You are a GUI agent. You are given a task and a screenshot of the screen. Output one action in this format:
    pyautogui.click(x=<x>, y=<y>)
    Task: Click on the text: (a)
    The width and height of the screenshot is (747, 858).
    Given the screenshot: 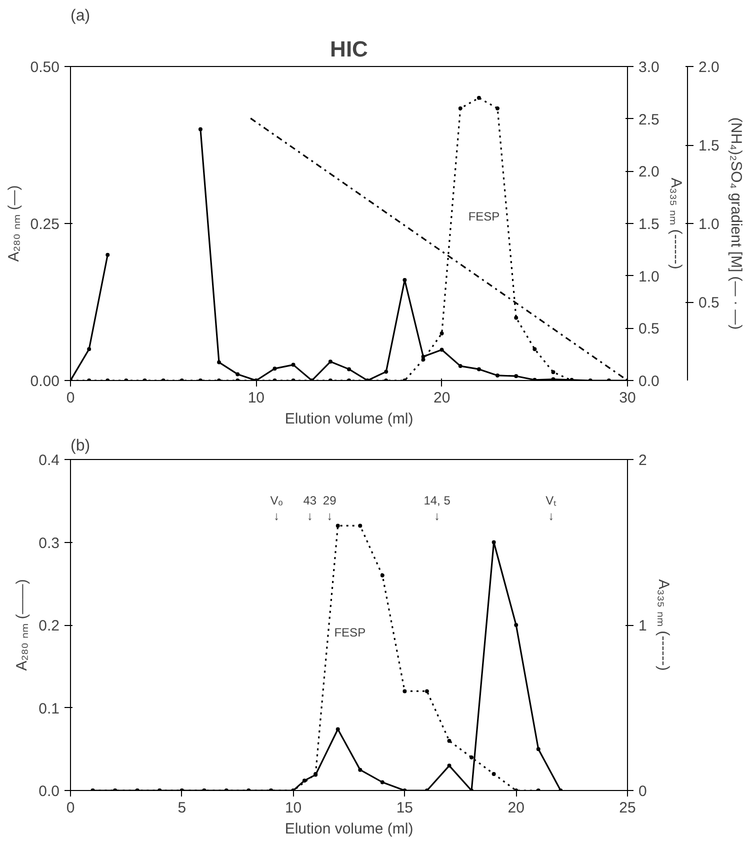 What is the action you would take?
    pyautogui.click(x=80, y=16)
    